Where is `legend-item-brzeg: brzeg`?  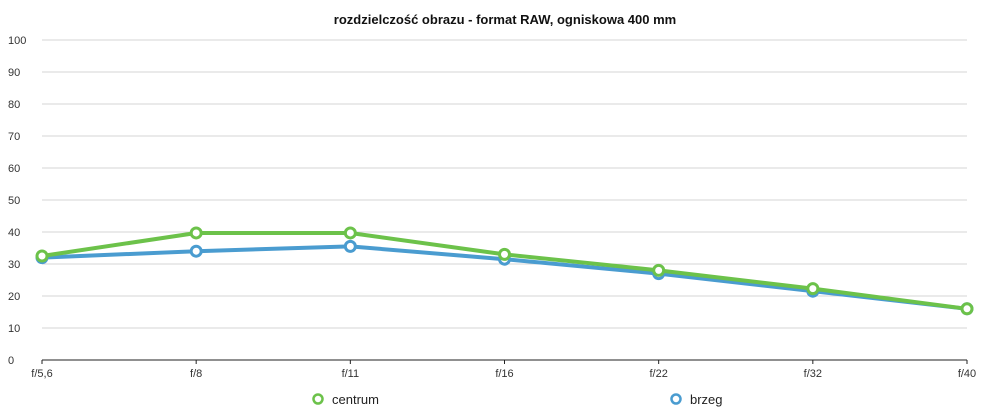 legend-item-brzeg: brzeg is located at coordinates (696, 399).